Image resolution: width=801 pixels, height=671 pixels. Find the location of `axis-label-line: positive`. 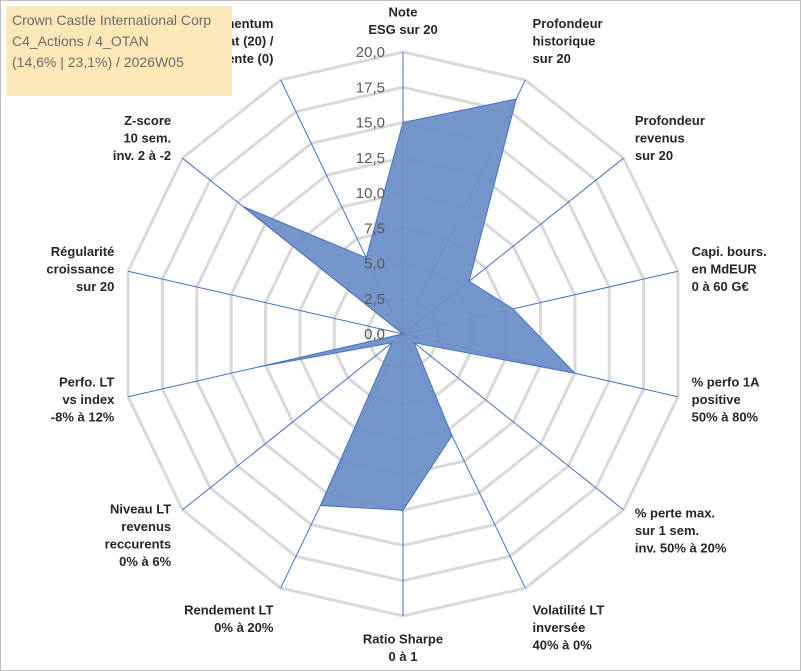

axis-label-line: positive is located at coordinates (716, 399).